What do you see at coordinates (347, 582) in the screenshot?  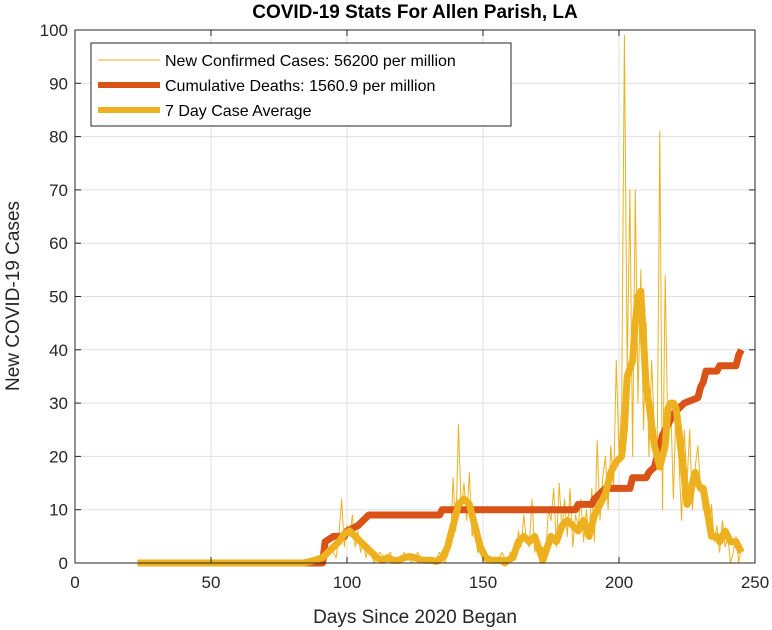 I see `x-tick-label: 100` at bounding box center [347, 582].